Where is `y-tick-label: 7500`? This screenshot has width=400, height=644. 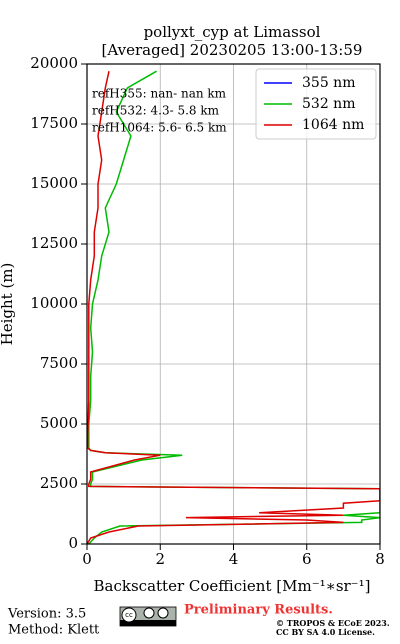 y-tick-label: 7500 is located at coordinates (59, 363).